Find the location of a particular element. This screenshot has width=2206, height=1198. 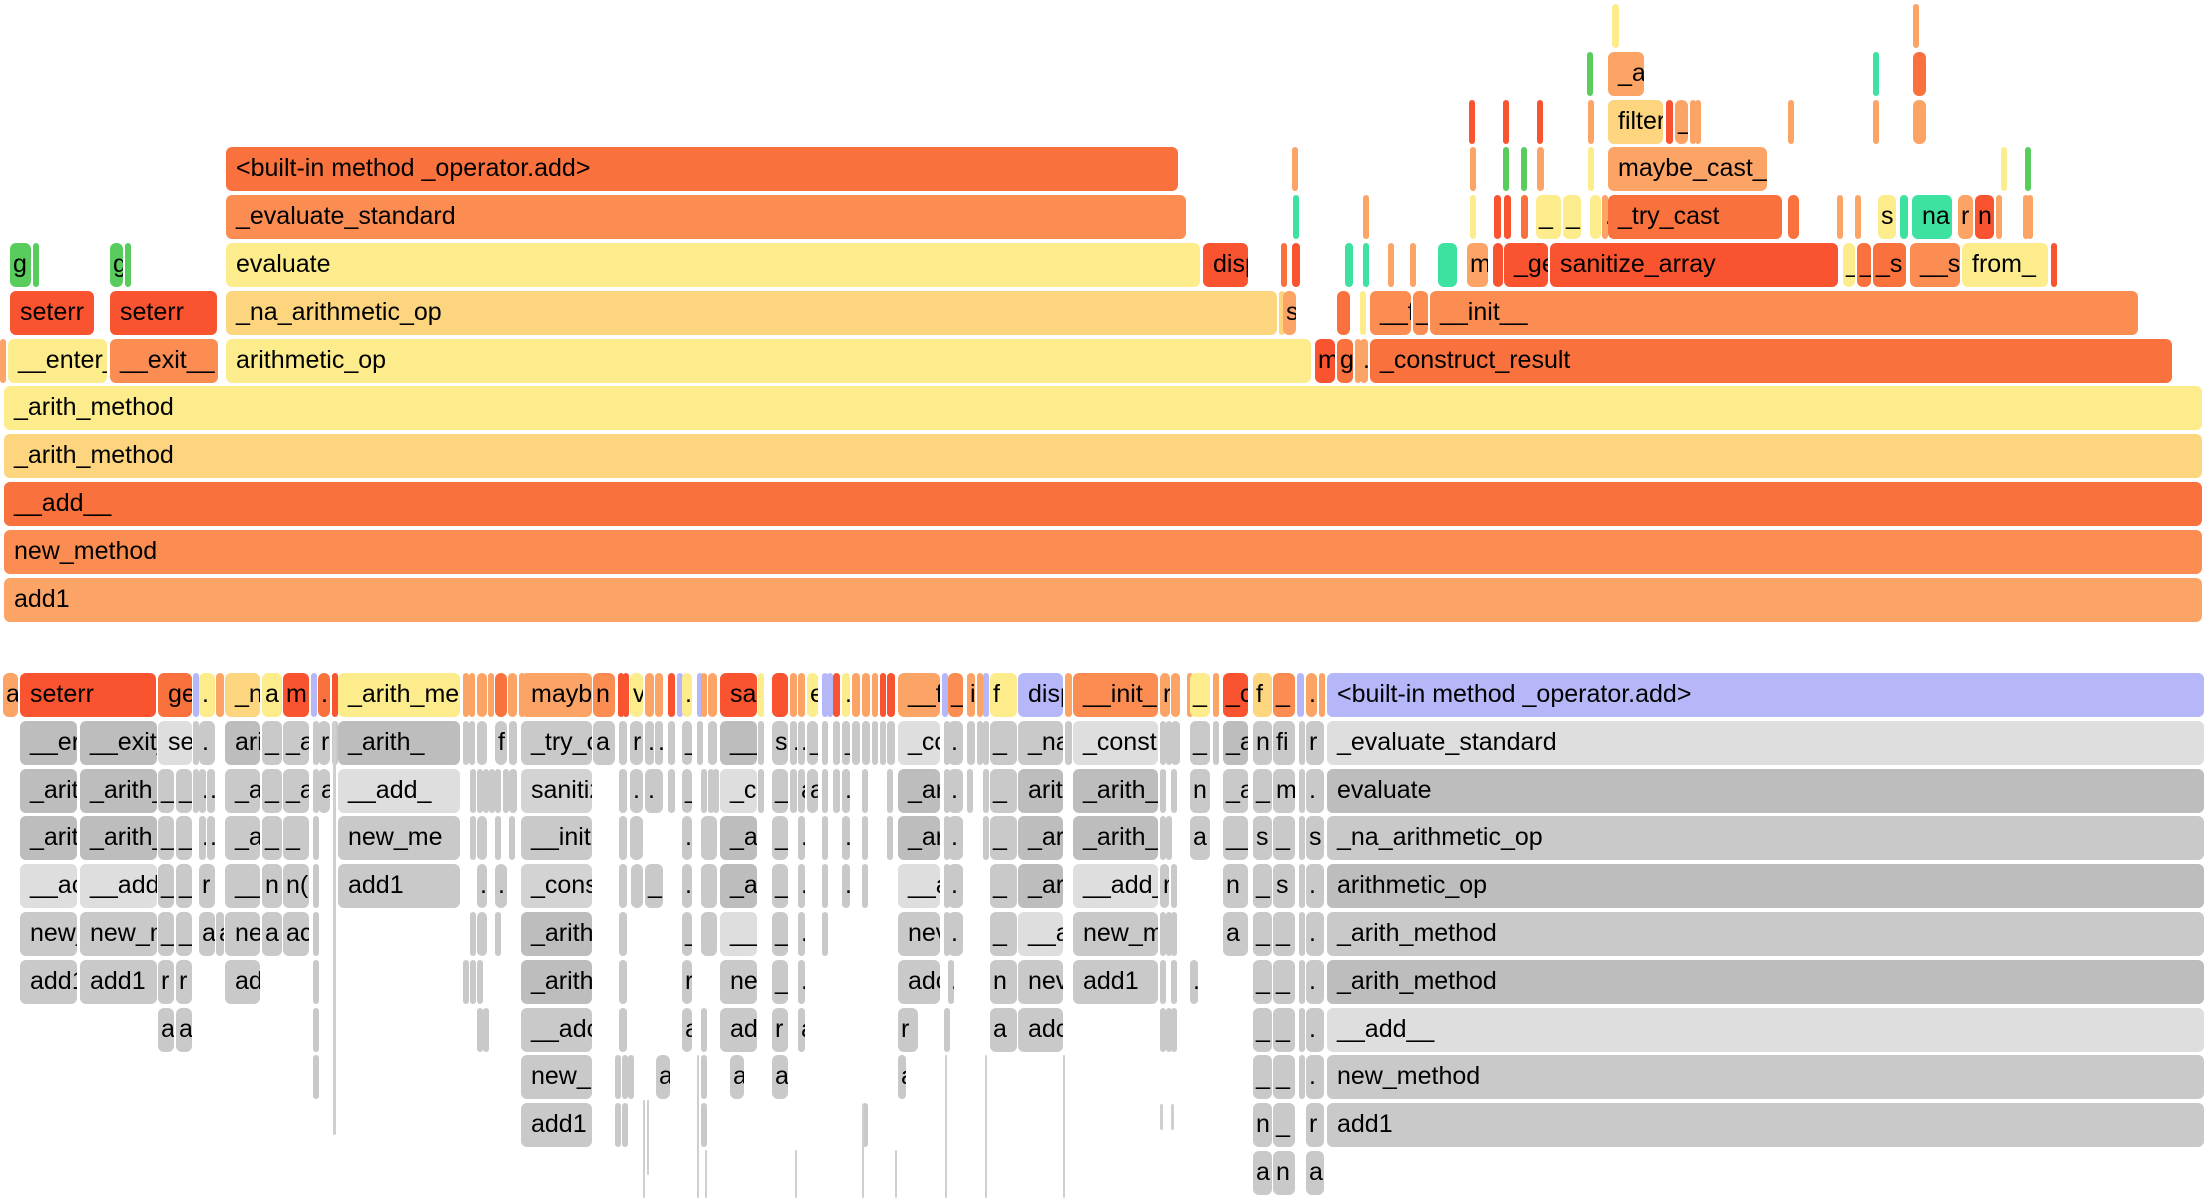

frame-bar: ad is located at coordinates (738, 1030).